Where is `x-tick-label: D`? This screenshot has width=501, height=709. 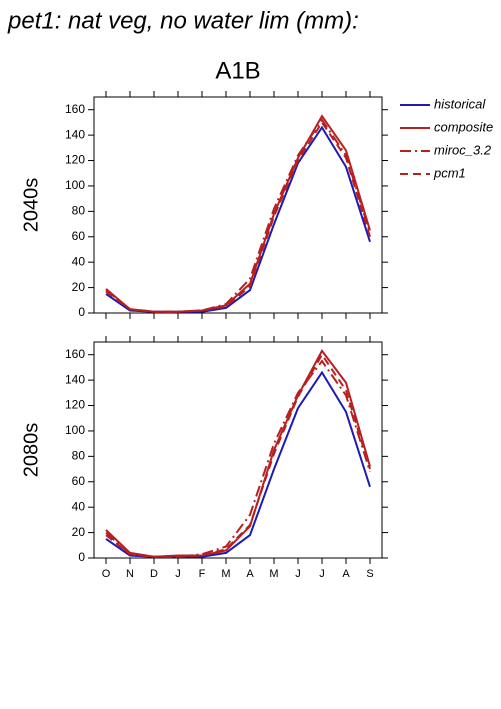
x-tick-label: D is located at coordinates (154, 574).